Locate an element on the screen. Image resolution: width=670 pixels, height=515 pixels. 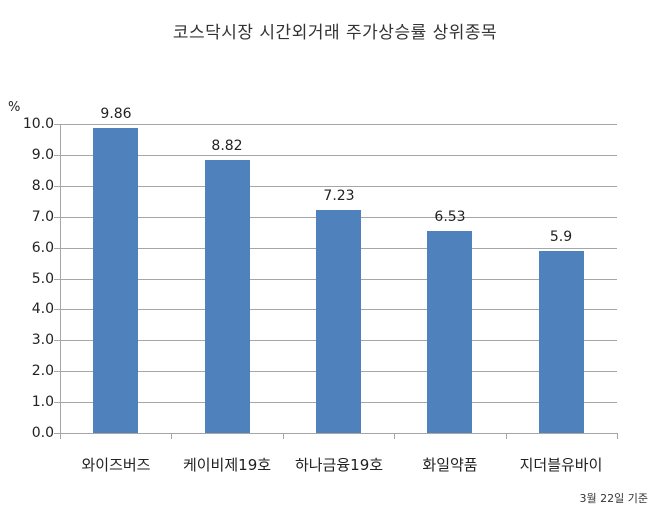
bar-value-label: 8.82 is located at coordinates (227, 146).